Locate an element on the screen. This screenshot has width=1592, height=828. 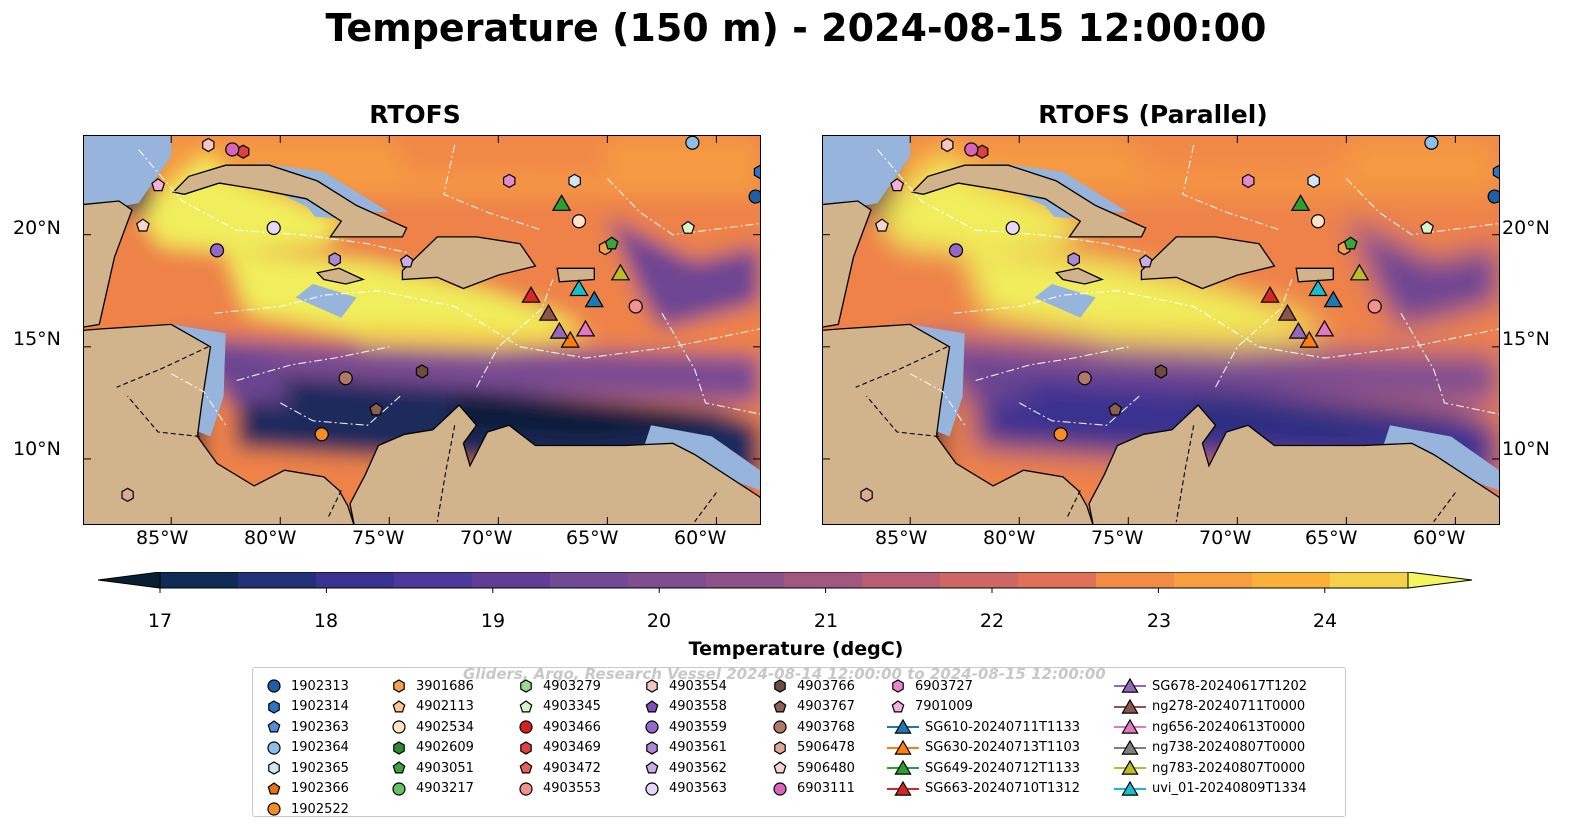
marker-uvi_01-20240809T1334 is located at coordinates (579, 288).